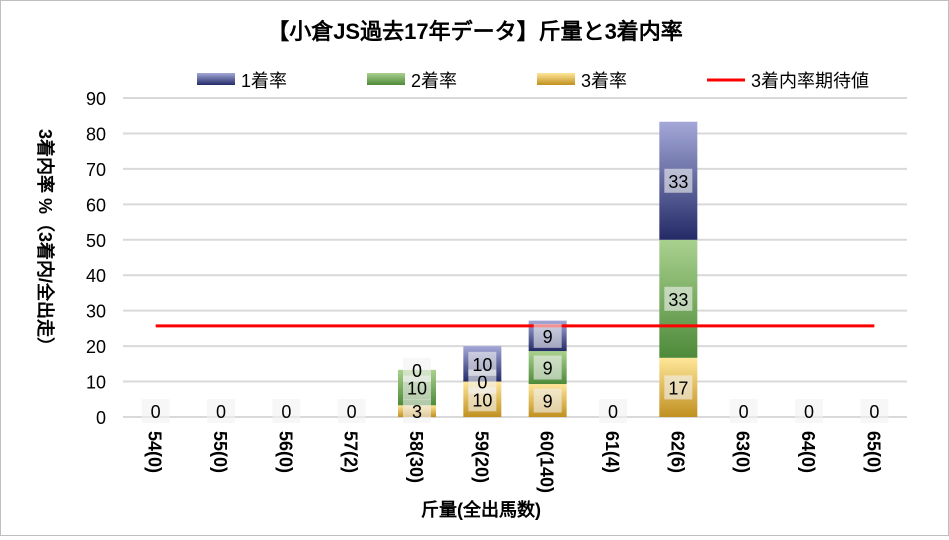 Image resolution: width=949 pixels, height=540 pixels. I want to click on y-tick-label: 70, so click(96, 170).